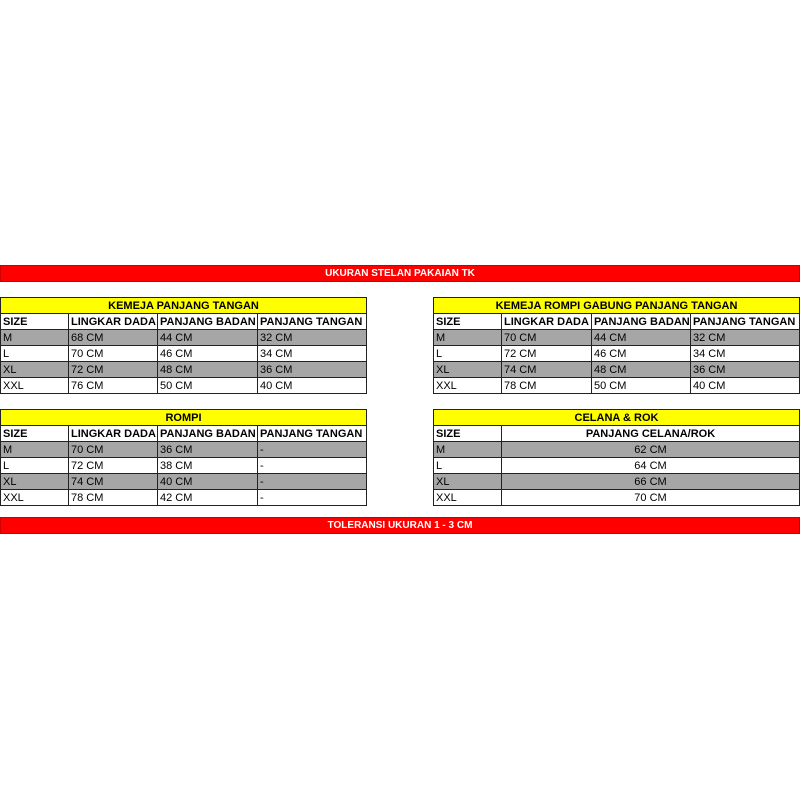 This screenshot has height=800, width=800. I want to click on table-row: XXL 78 CM 42 CM -, so click(183, 497).